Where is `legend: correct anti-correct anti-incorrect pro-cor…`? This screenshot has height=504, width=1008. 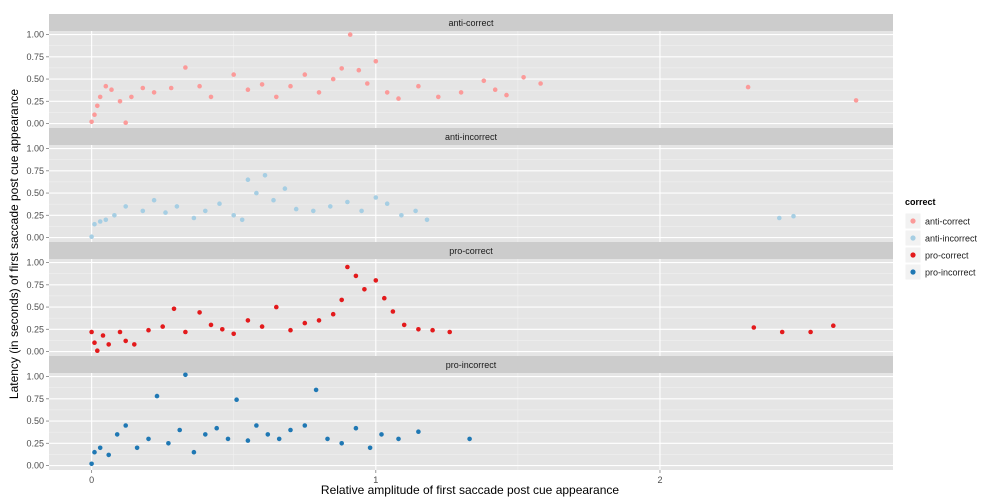
legend: correct anti-correct anti-incorrect pro-cor… is located at coordinates (941, 239).